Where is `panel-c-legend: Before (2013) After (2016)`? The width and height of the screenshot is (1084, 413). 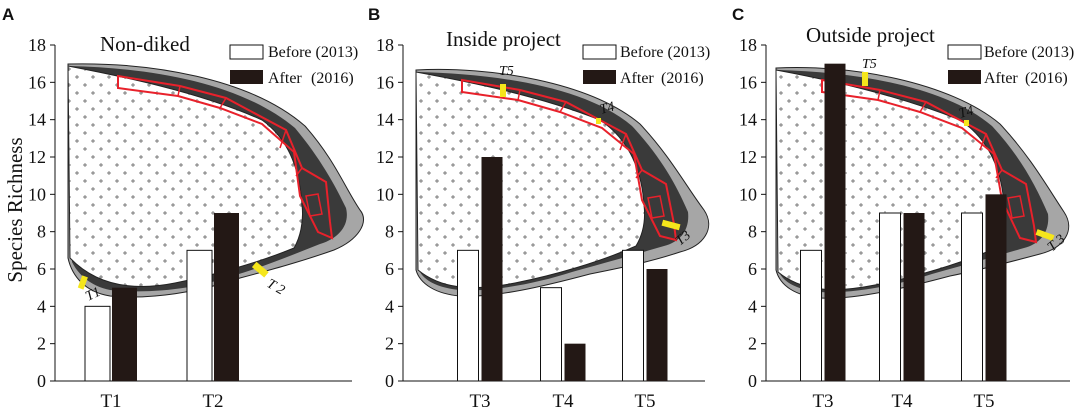 panel-c-legend: Before (2013) After (2016) is located at coordinates (1010, 65).